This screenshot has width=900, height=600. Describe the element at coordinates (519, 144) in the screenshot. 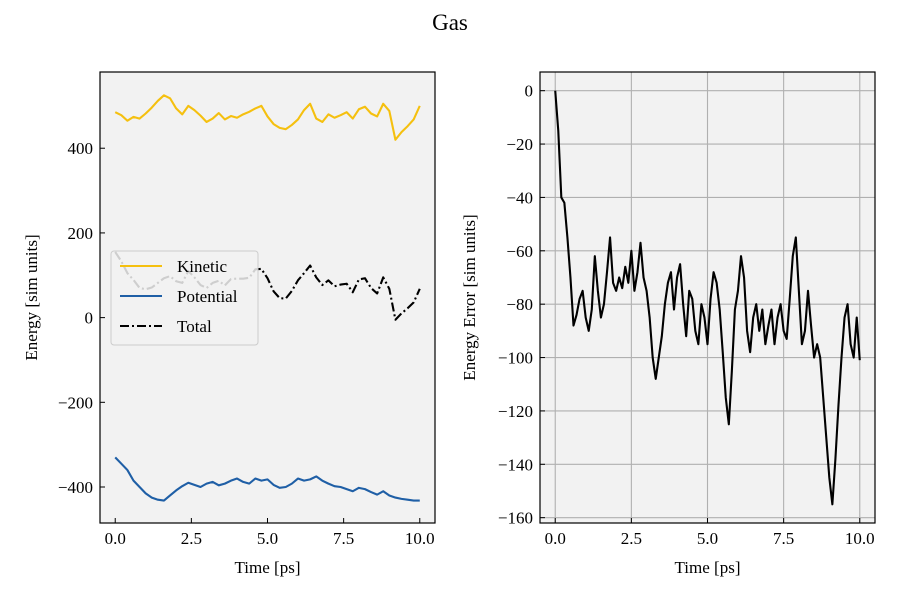

I see `y-tick-label: −20` at that location.